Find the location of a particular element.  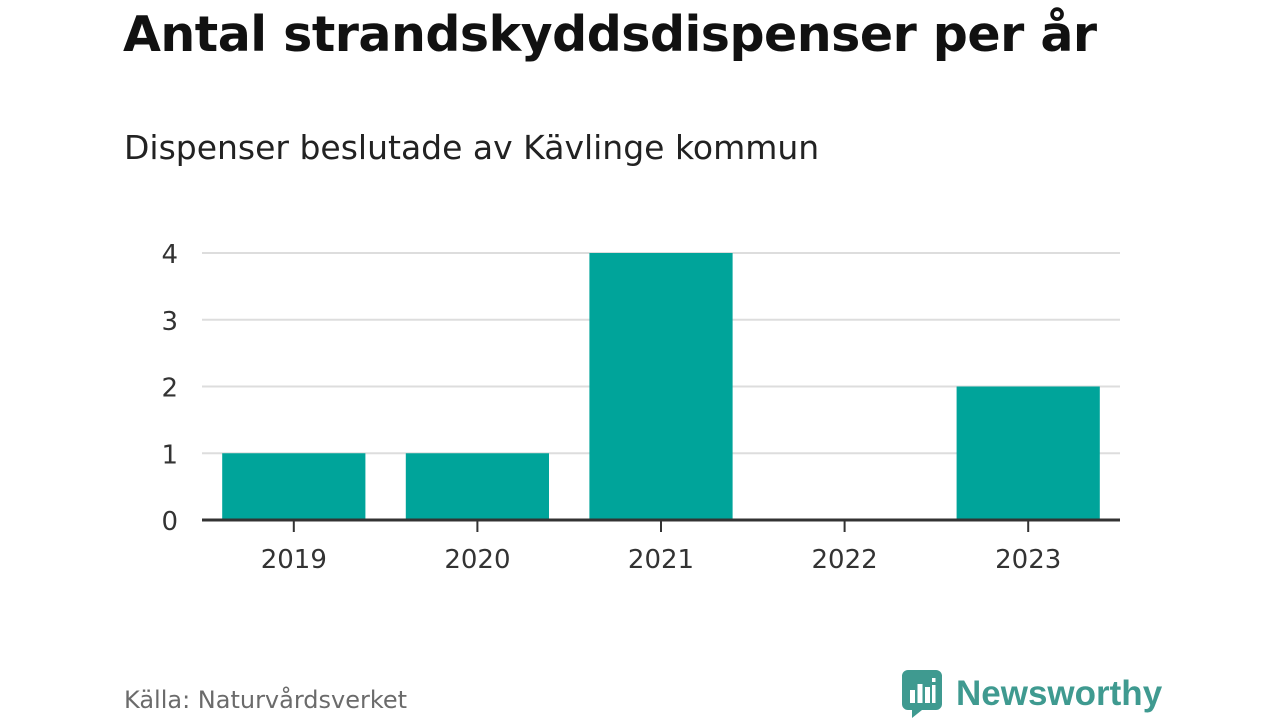

x-axis is located at coordinates (661, 525).